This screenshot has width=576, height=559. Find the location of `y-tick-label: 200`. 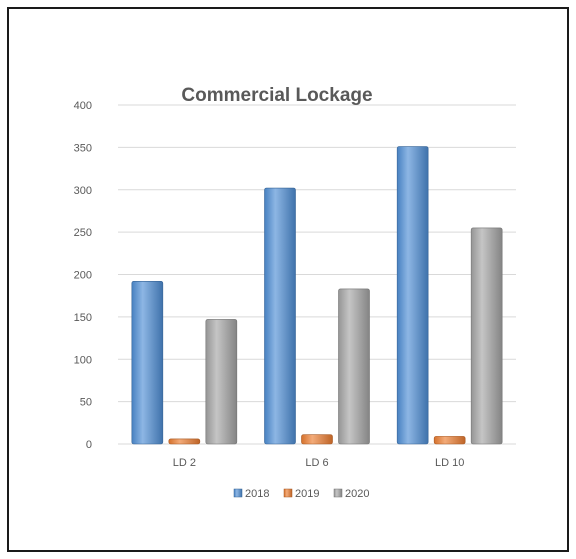

y-tick-label: 200 is located at coordinates (83, 276).